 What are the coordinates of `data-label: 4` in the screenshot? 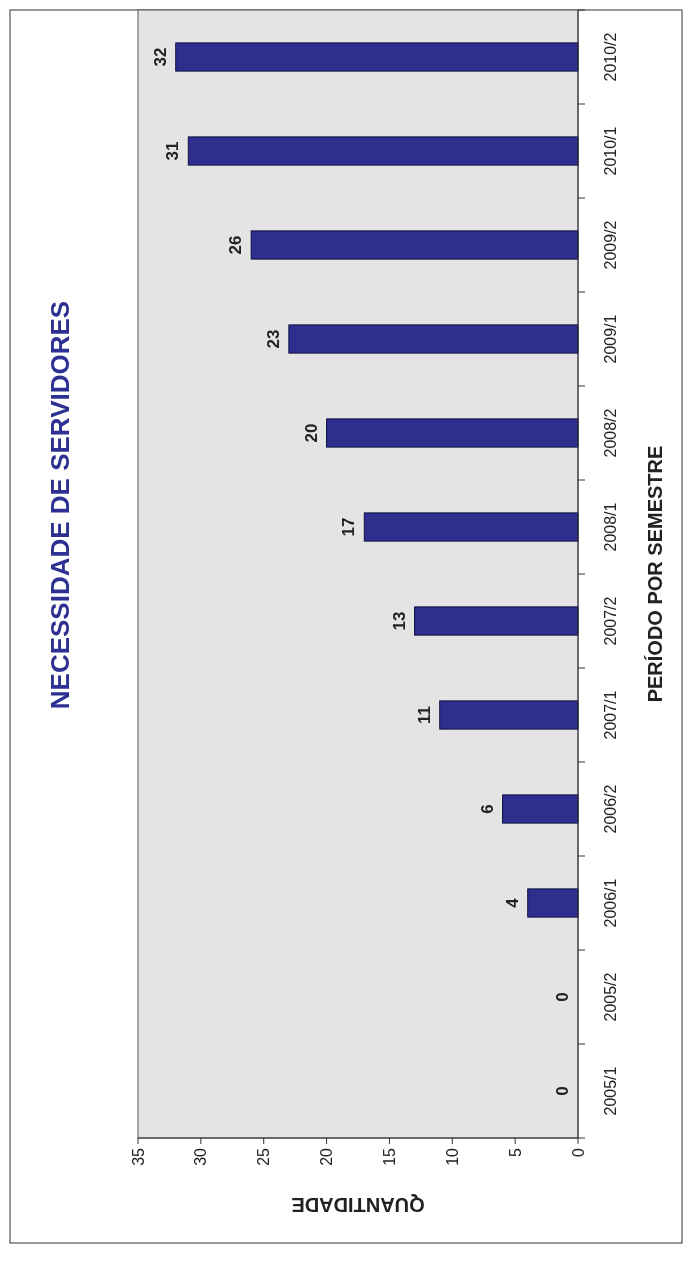 It's located at (512, 902).